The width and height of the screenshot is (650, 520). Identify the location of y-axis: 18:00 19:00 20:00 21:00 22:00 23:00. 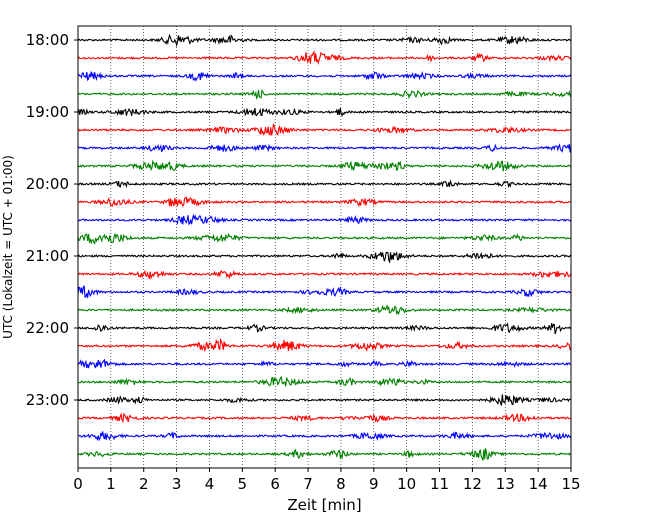
(52, 220).